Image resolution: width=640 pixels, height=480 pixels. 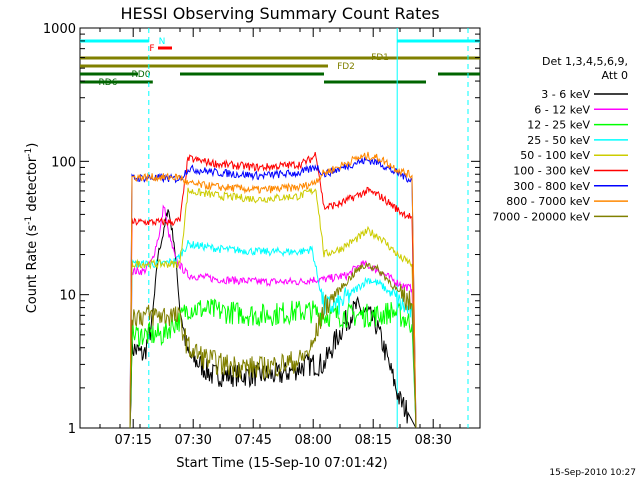 I want to click on y-axis-label: Count Rate (s-1 detector-1), so click(x=32, y=228).